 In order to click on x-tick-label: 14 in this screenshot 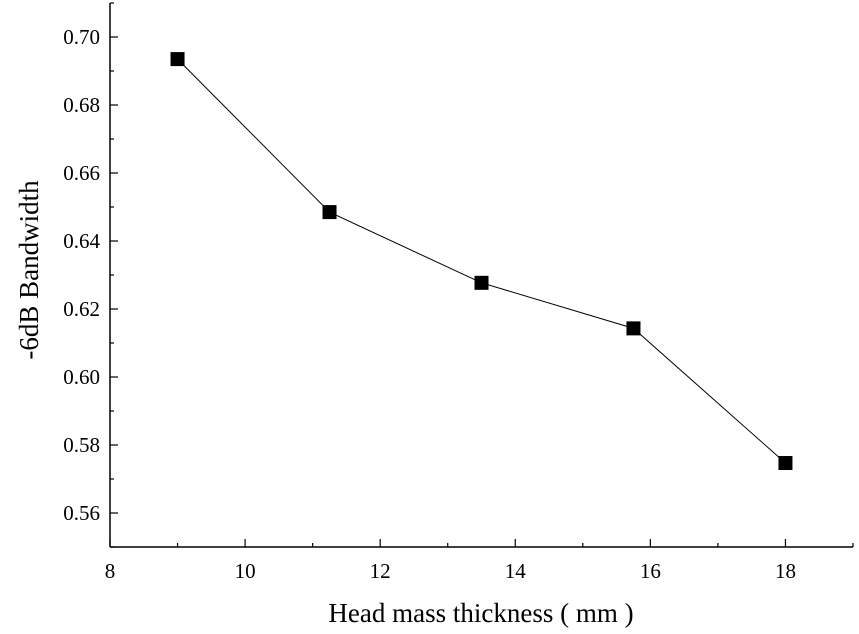, I will do `click(516, 571)`.